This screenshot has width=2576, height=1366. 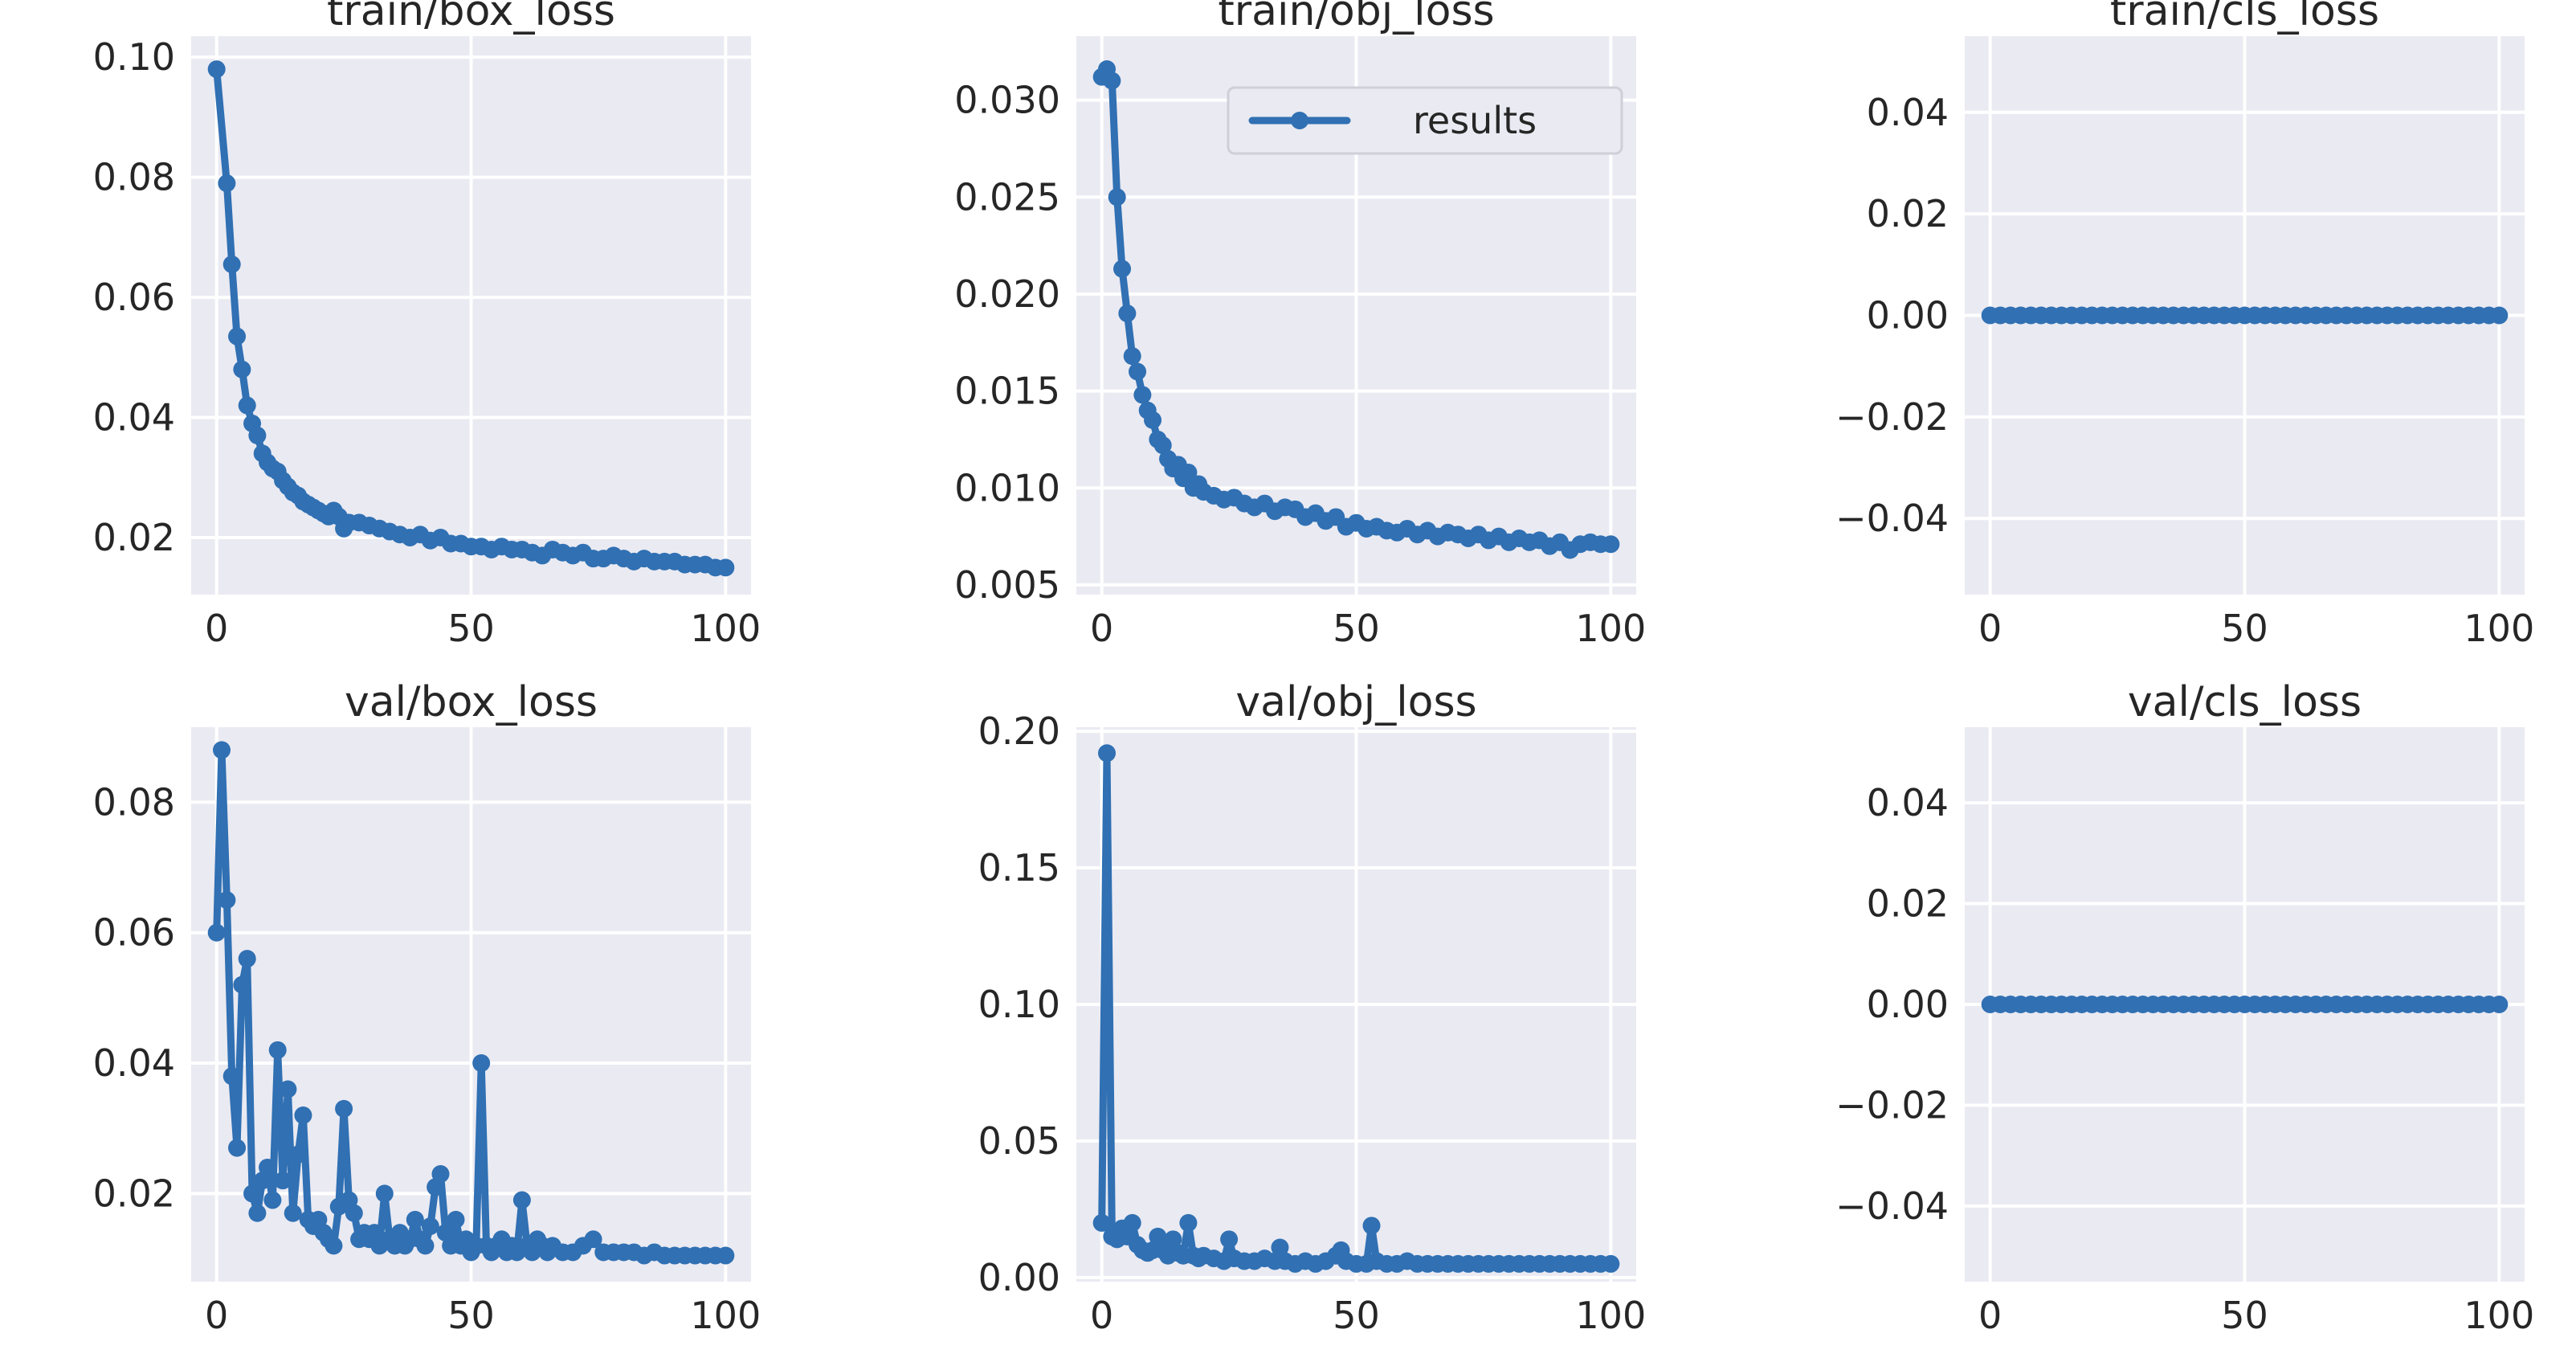 What do you see at coordinates (134, 933) in the screenshot?
I see `y-tick-label: 0.06` at bounding box center [134, 933].